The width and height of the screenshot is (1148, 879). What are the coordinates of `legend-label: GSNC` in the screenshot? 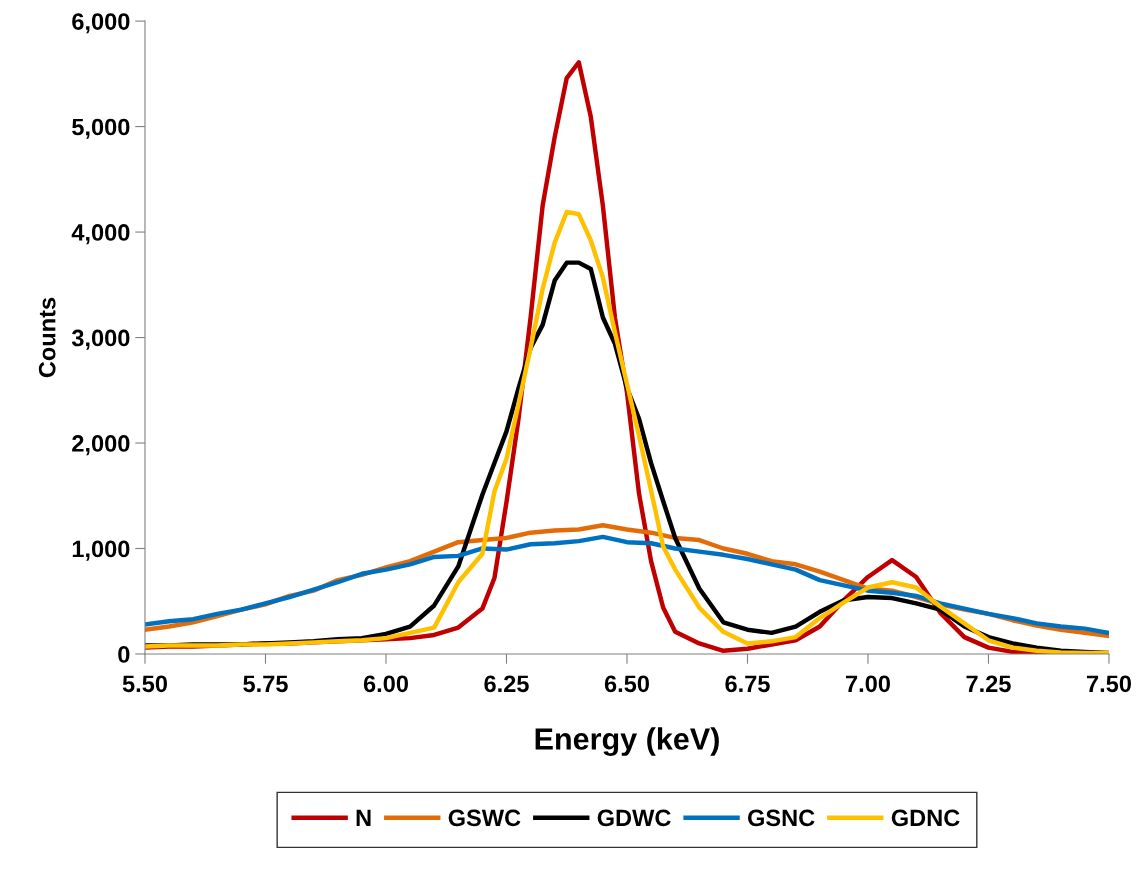 It's located at (781, 818).